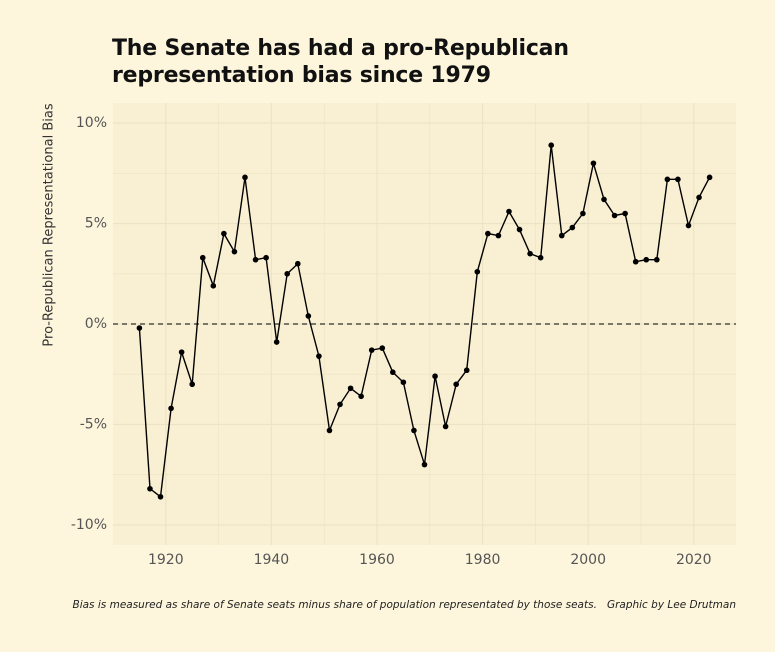  What do you see at coordinates (91, 123) in the screenshot?
I see `y-tick-label: 10%` at bounding box center [91, 123].